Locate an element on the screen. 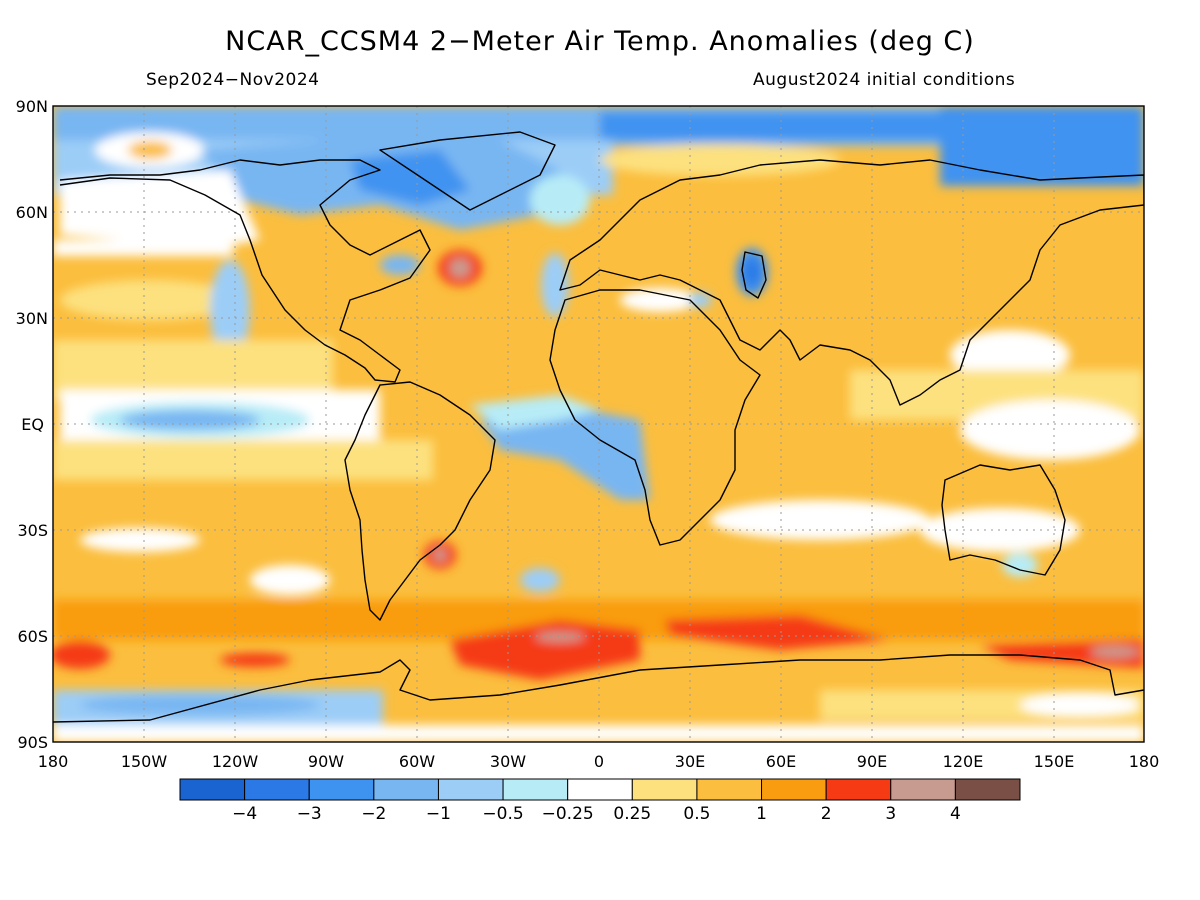 The height and width of the screenshot is (900, 1200). lat-label-30s: 30S is located at coordinates (32, 530).